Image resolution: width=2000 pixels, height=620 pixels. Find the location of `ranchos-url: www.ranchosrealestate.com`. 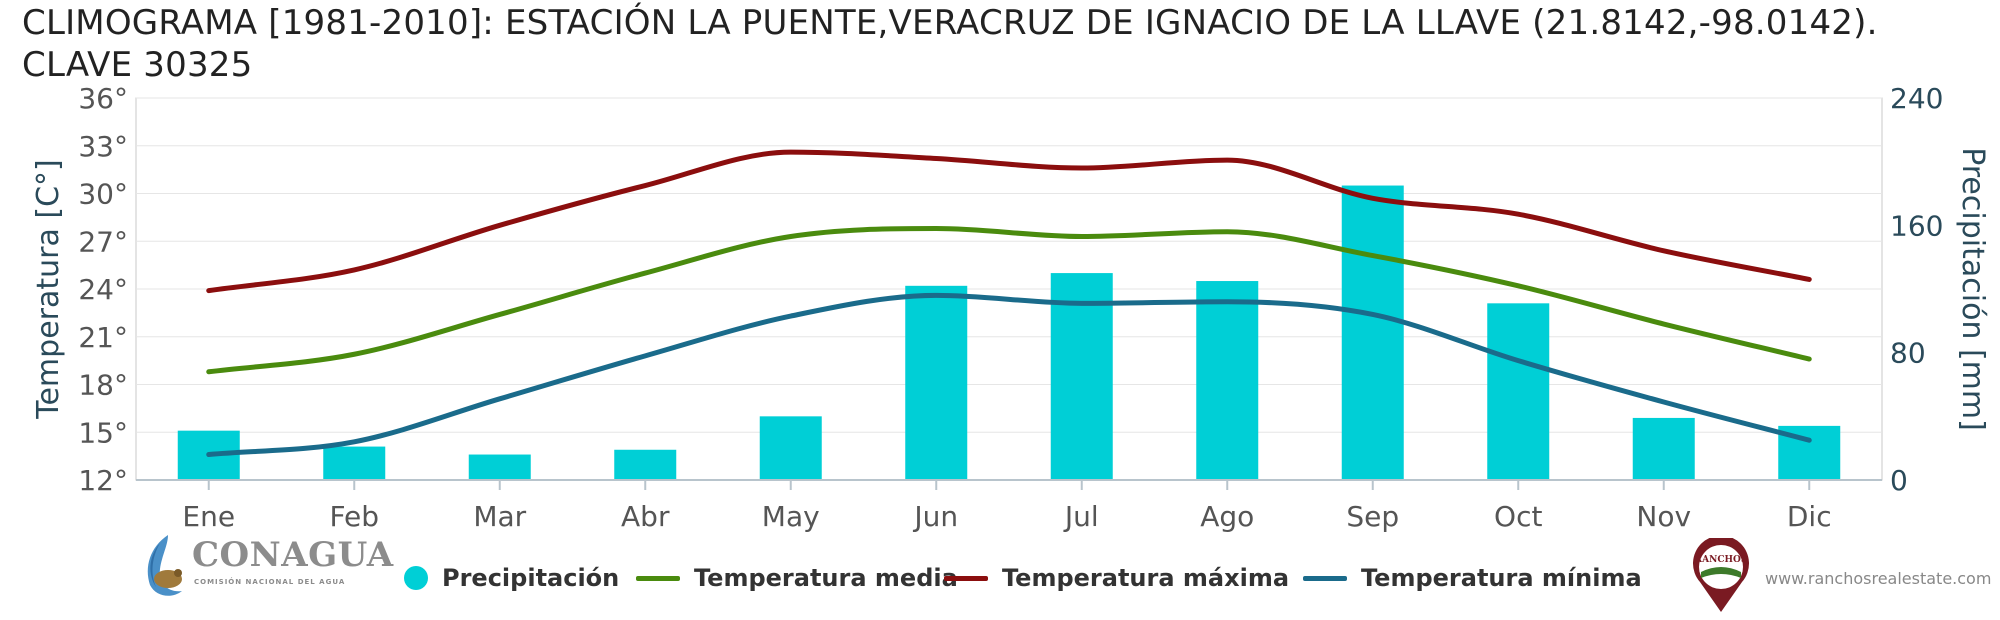

ranchos-url: www.ranchosrealestate.com is located at coordinates (1878, 578).